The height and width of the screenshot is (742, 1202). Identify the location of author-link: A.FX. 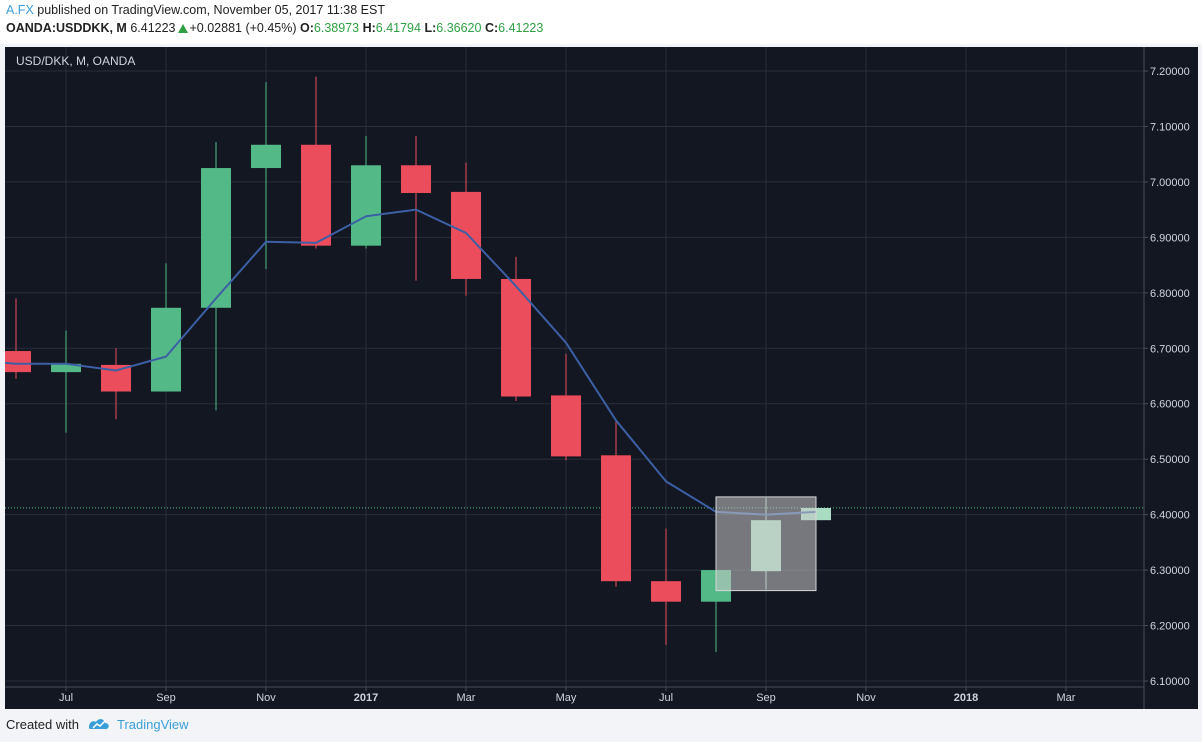
(20, 10).